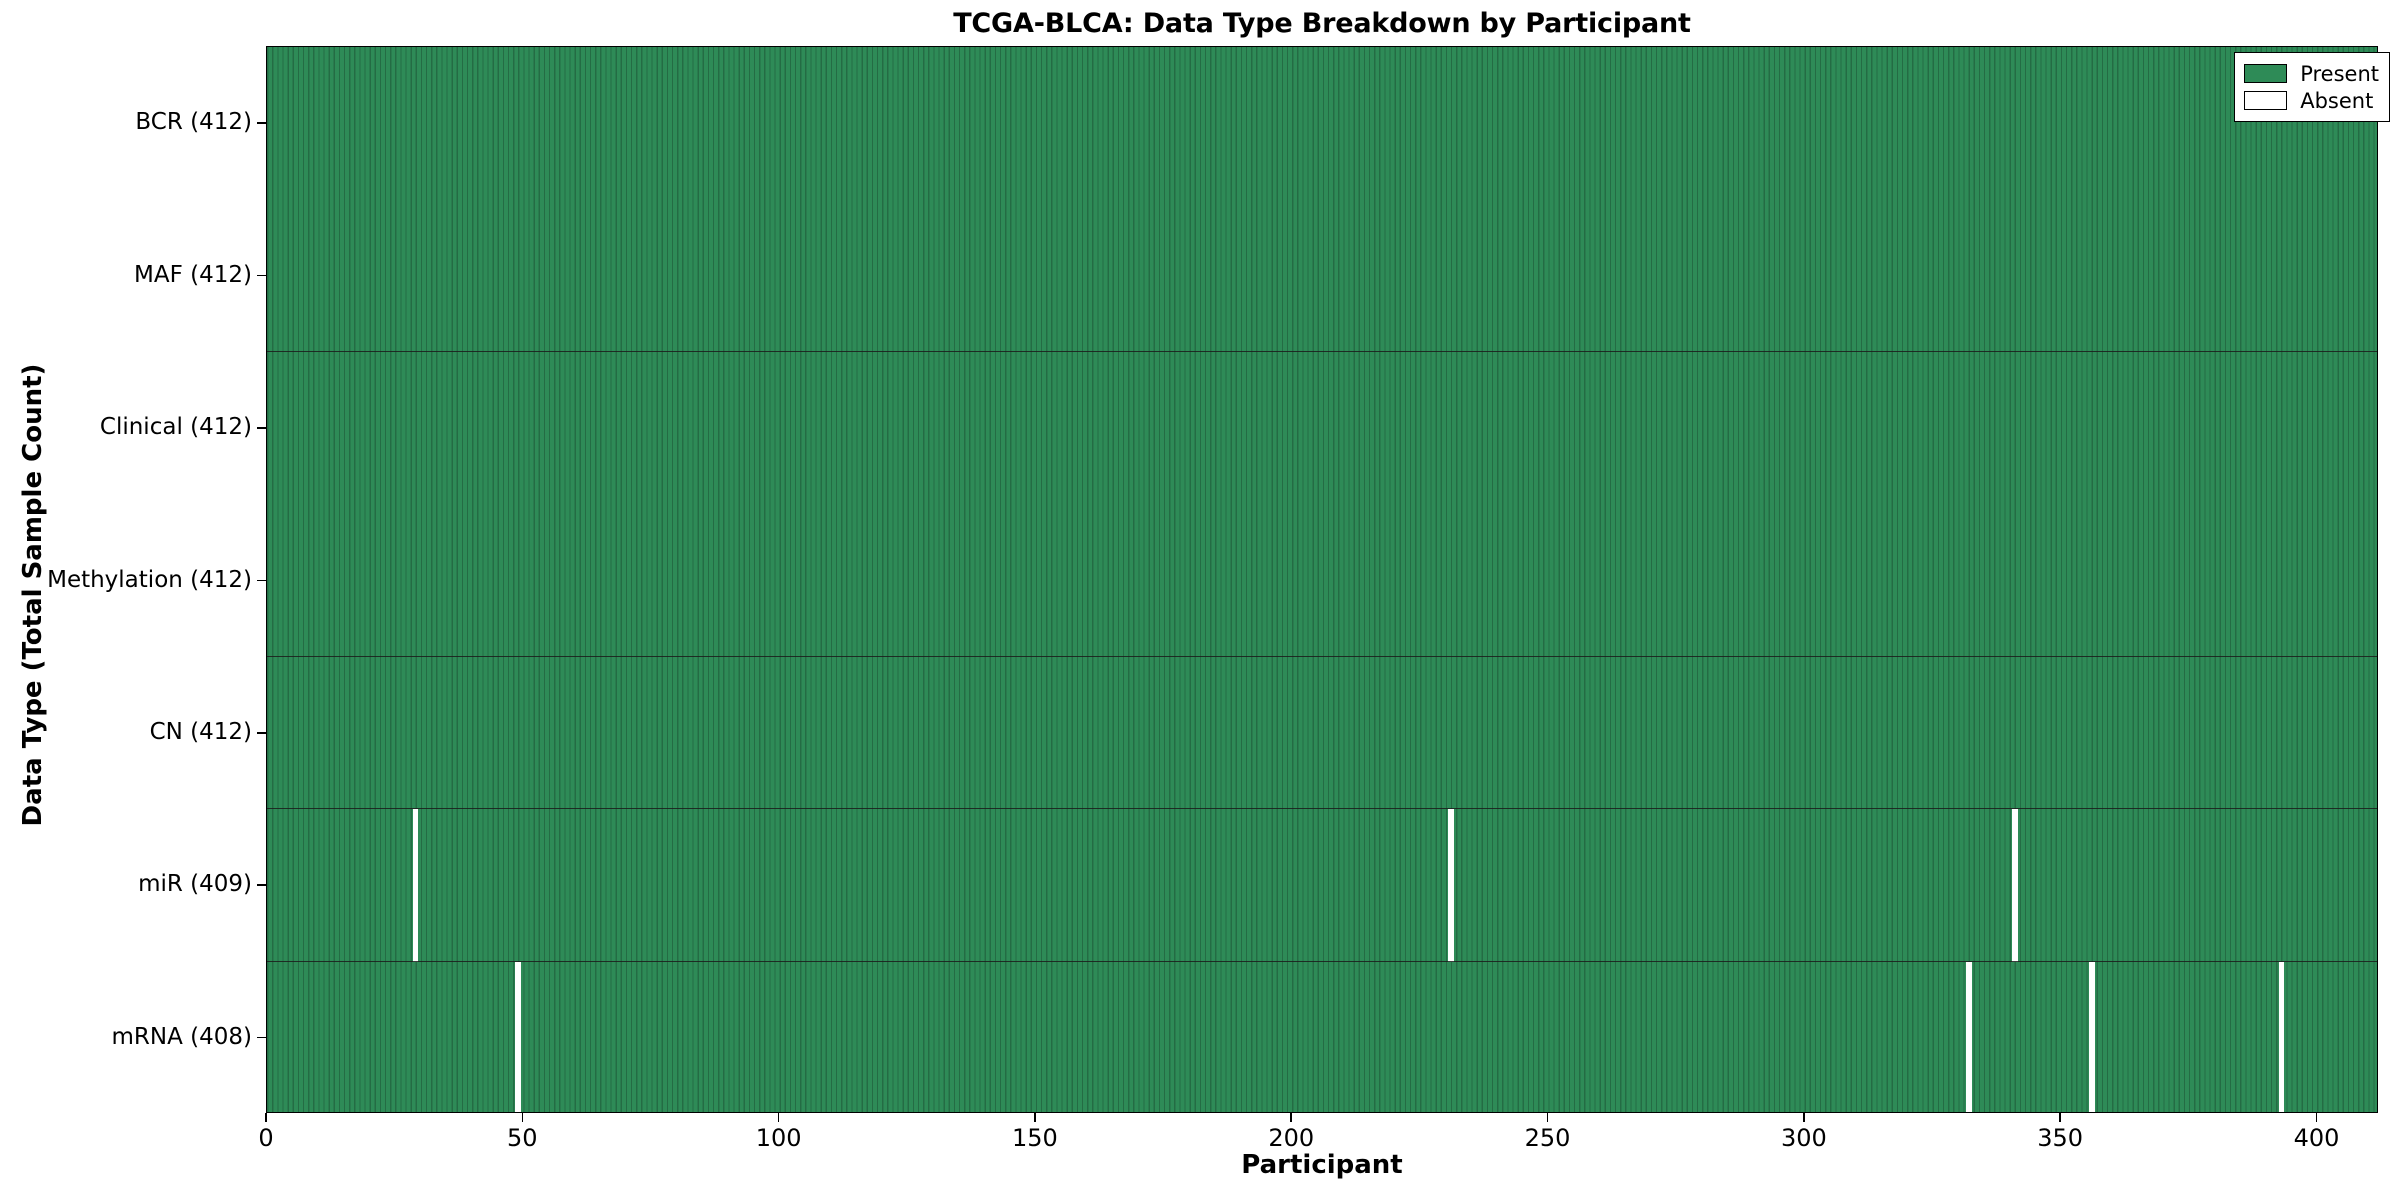 This screenshot has height=1200, width=2400. I want to click on legend: Present Absent, so click(2312, 87).